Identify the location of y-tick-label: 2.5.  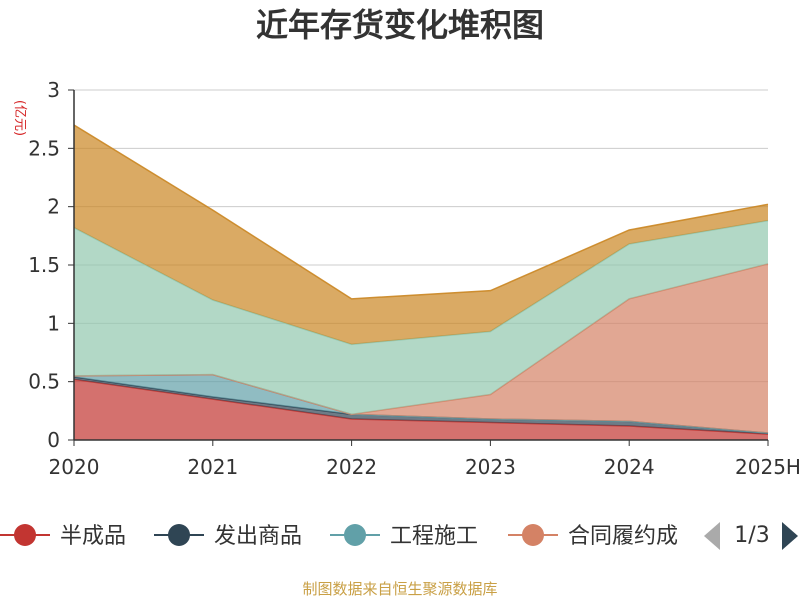
(44, 148).